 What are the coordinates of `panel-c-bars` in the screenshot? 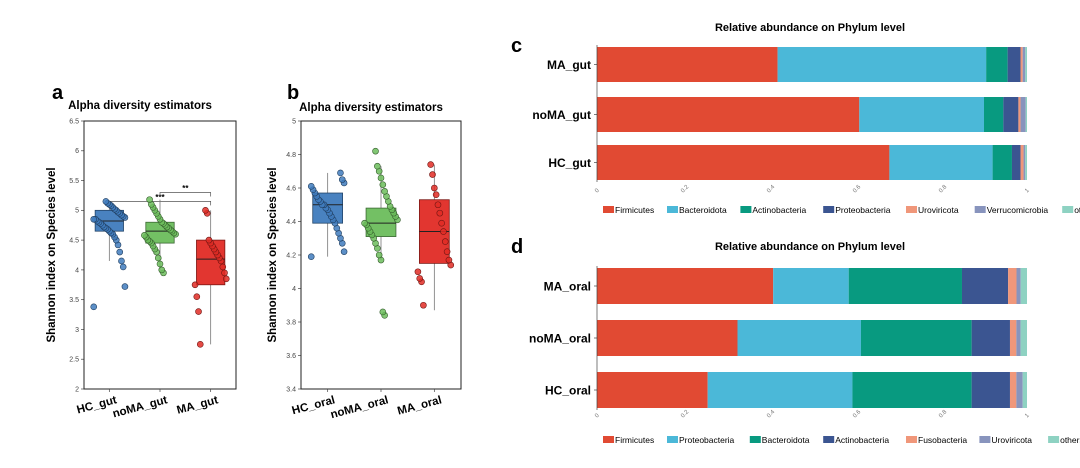 It's located at (812, 113).